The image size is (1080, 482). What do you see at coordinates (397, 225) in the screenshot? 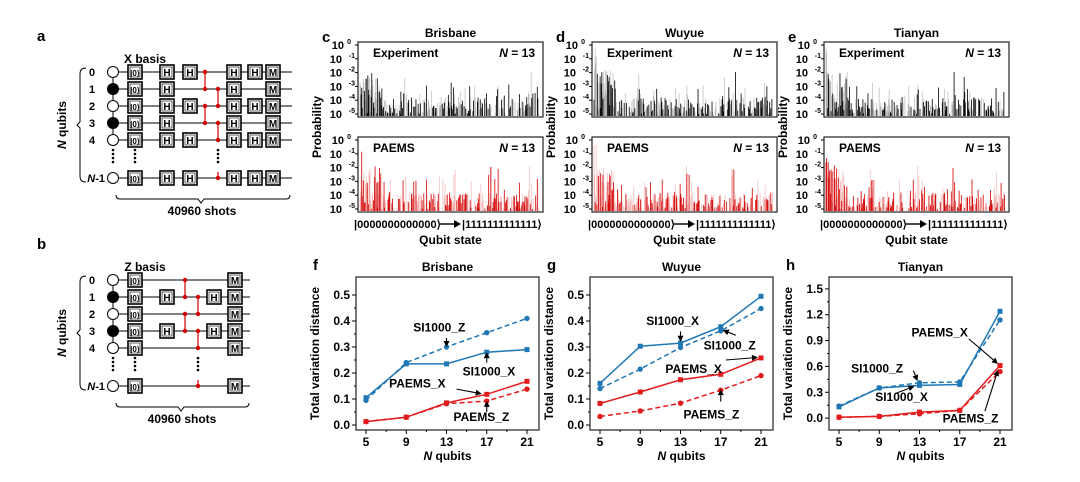
I see `x-start-label: |0000000000000⟩` at bounding box center [397, 225].